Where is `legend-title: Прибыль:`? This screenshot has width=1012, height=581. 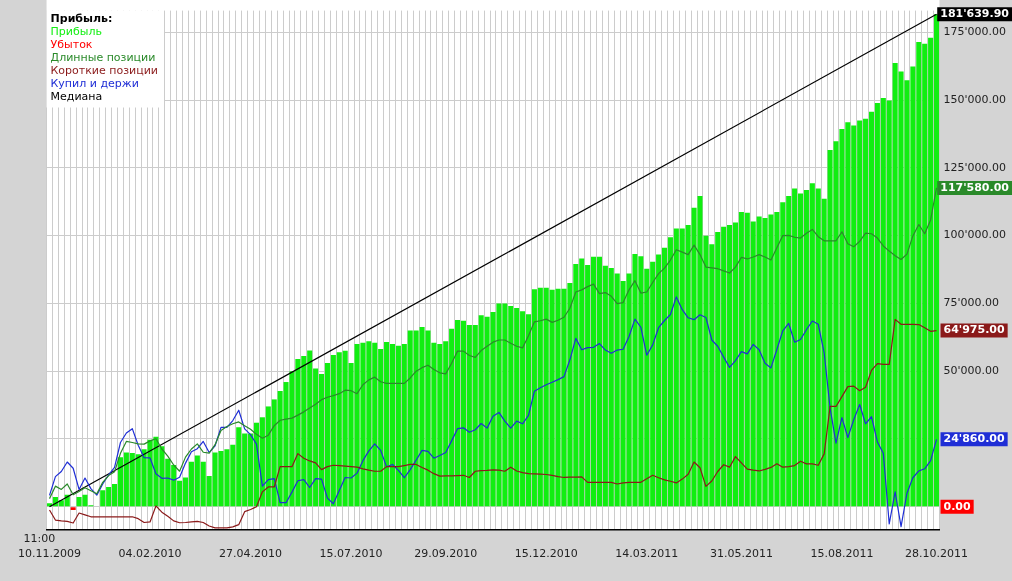
legend-title: Прибыль: is located at coordinates (81, 18).